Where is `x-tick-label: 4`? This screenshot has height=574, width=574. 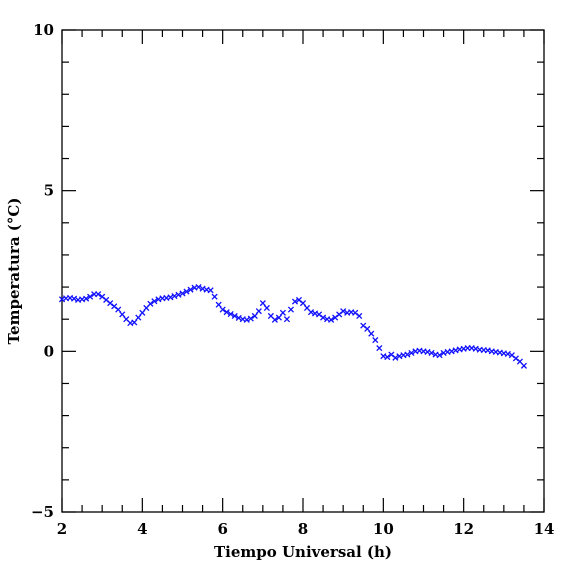 x-tick-label: 4 is located at coordinates (142, 529).